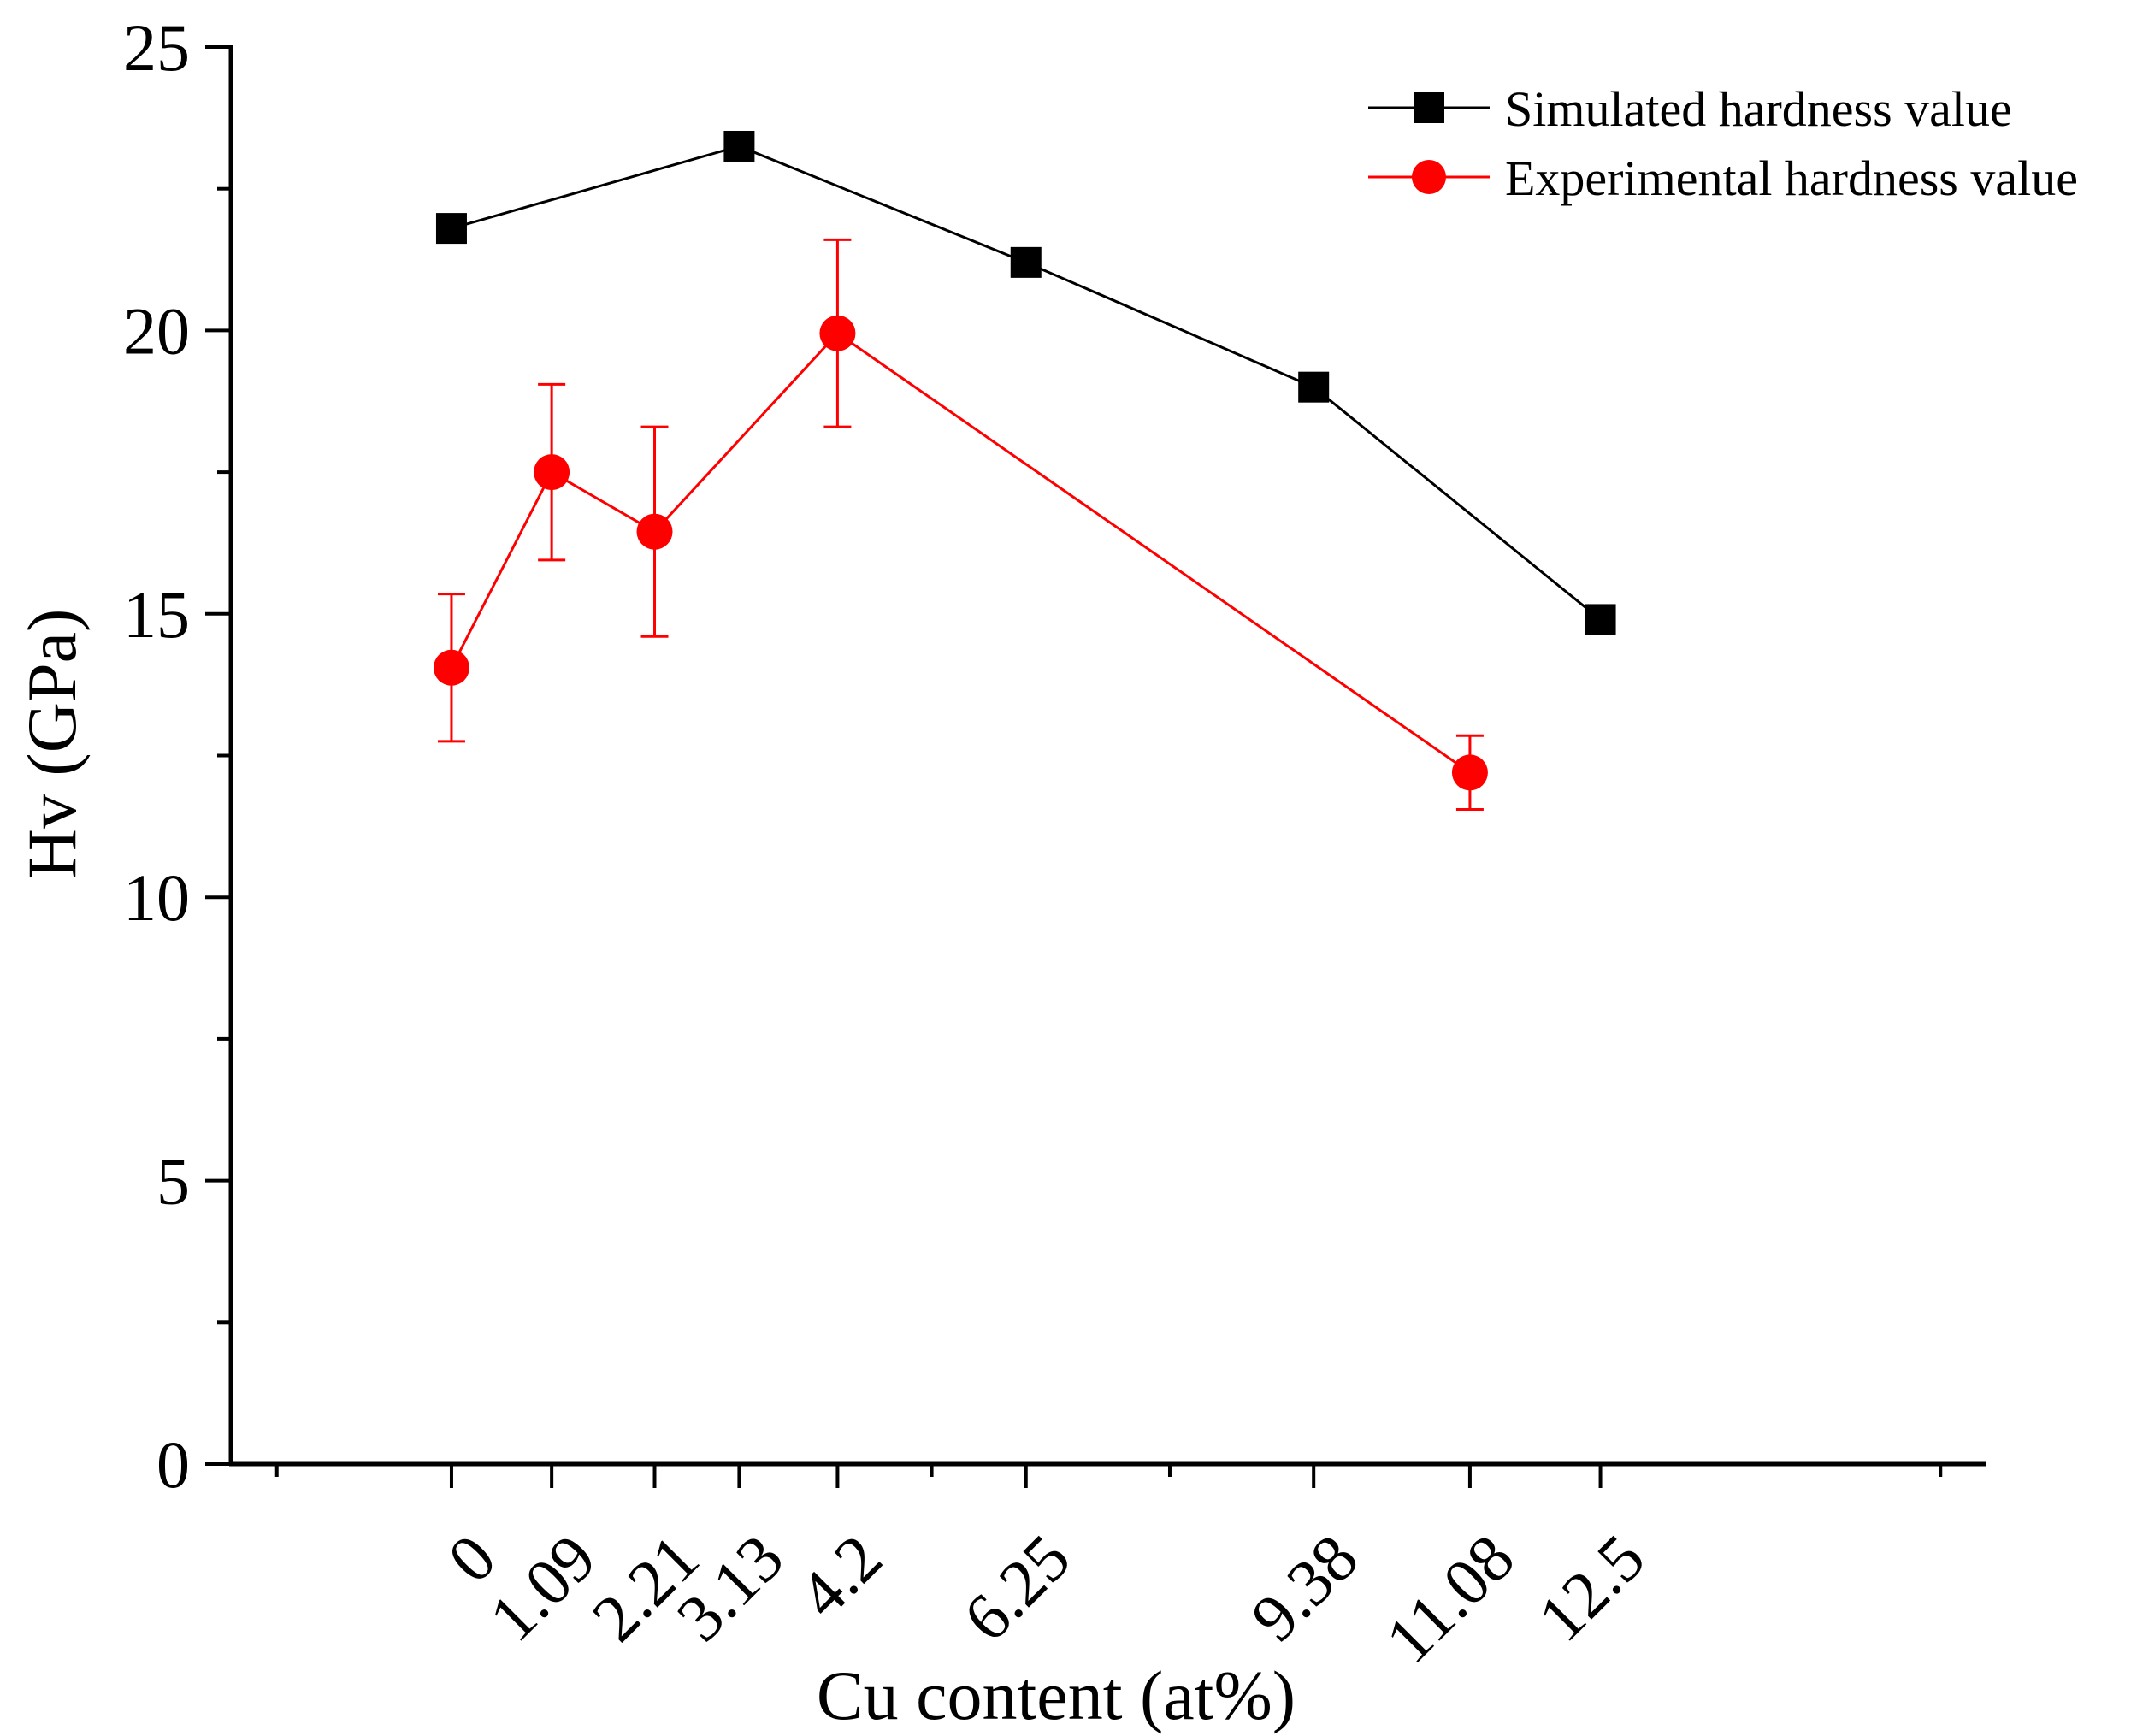 Image resolution: width=2131 pixels, height=1736 pixels. What do you see at coordinates (1304, 1588) in the screenshot?
I see `x-tick-label: 9.38` at bounding box center [1304, 1588].